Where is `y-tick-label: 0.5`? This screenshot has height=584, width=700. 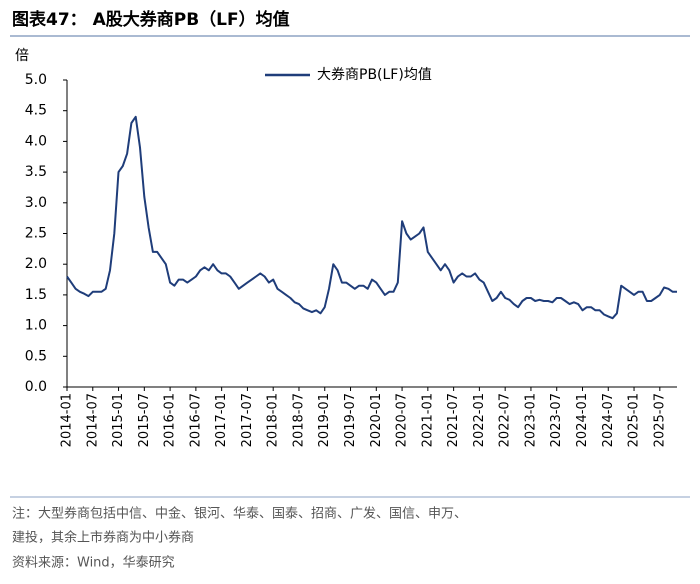
y-tick-label: 0.5 is located at coordinates (36, 356).